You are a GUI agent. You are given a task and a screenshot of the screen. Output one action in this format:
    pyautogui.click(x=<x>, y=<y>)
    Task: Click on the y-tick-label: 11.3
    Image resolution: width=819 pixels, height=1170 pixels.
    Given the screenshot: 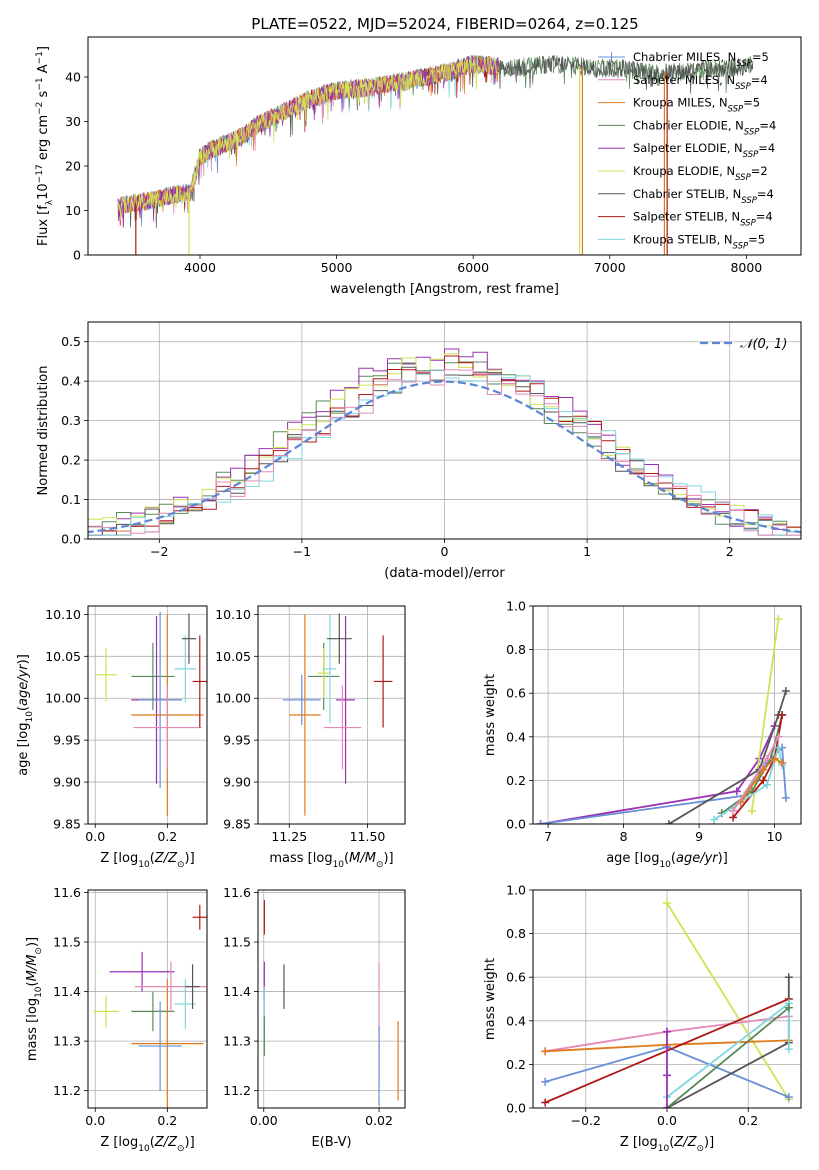 What is the action you would take?
    pyautogui.click(x=237, y=1041)
    